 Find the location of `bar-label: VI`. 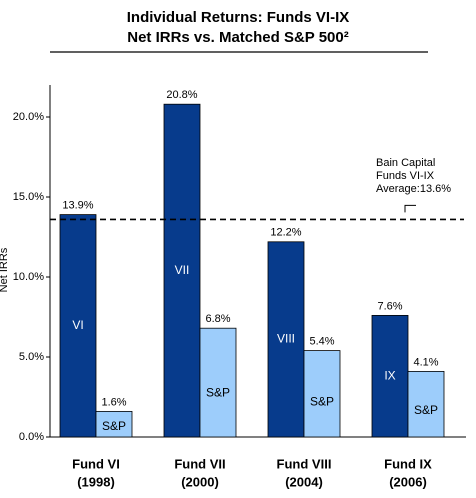

bar-label: VI is located at coordinates (77, 325).